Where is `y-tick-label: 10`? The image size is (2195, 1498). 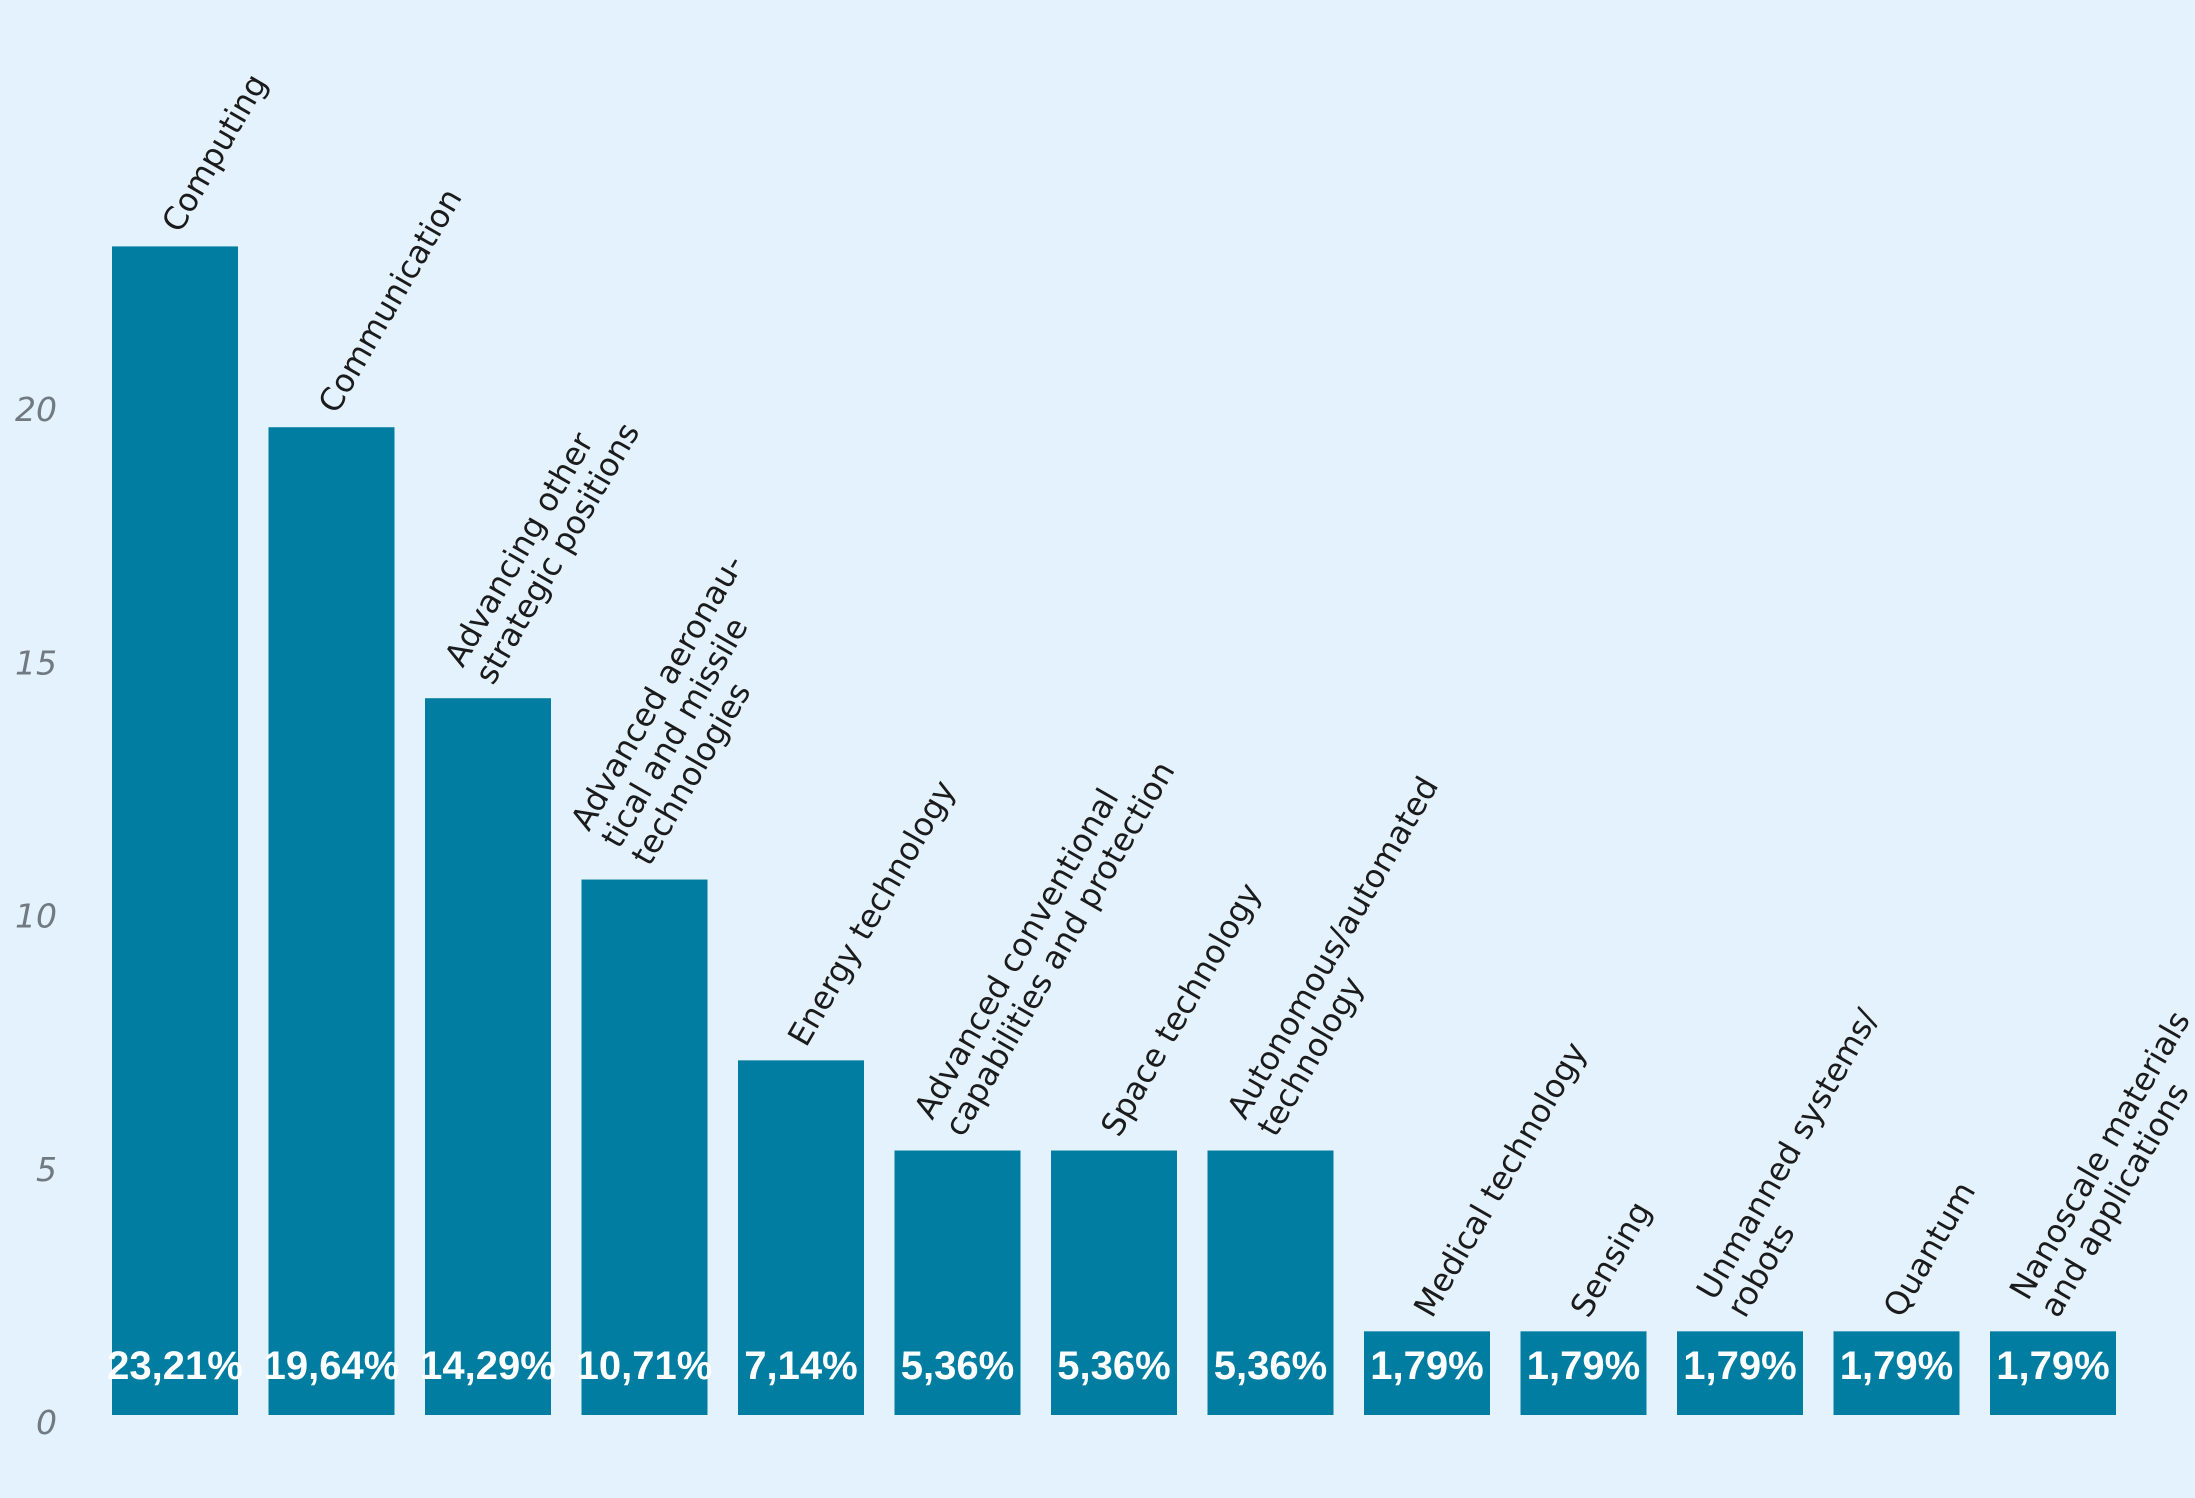
y-tick-label: 10 is located at coordinates (36, 916).